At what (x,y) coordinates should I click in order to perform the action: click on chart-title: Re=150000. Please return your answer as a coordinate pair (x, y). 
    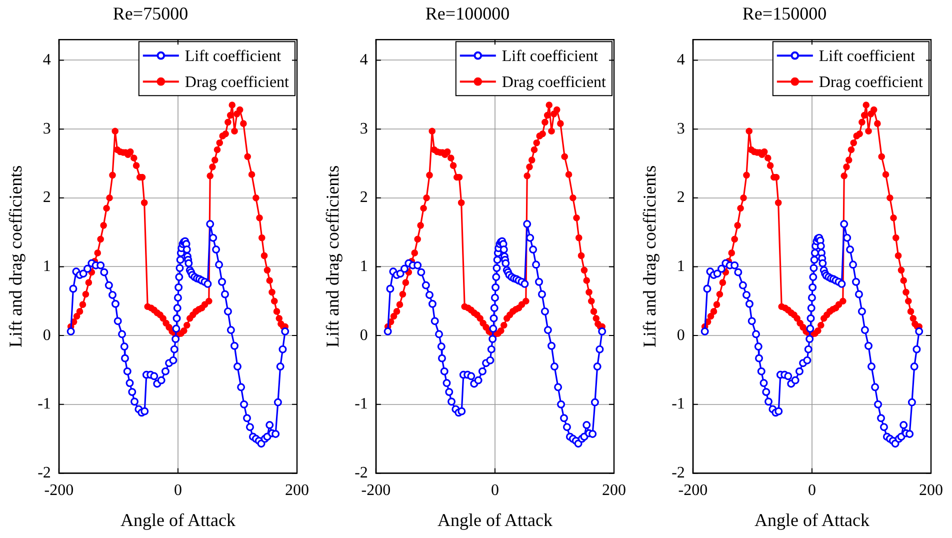
    Looking at the image, I should click on (784, 14).